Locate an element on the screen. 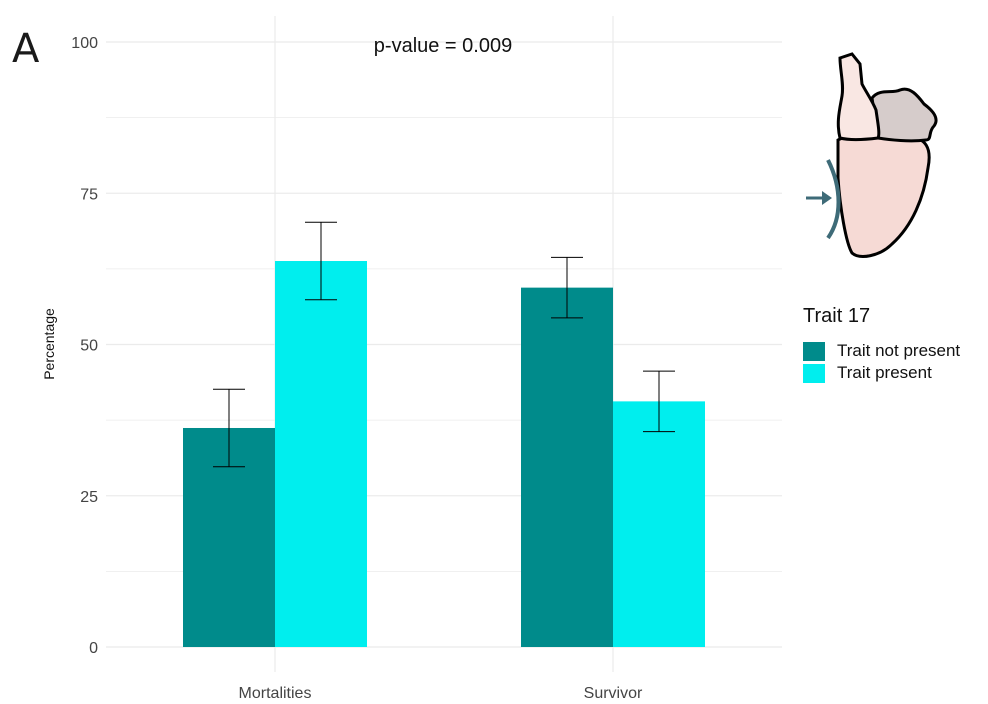 The height and width of the screenshot is (704, 988). y-tick-label: 25 is located at coordinates (89, 497).